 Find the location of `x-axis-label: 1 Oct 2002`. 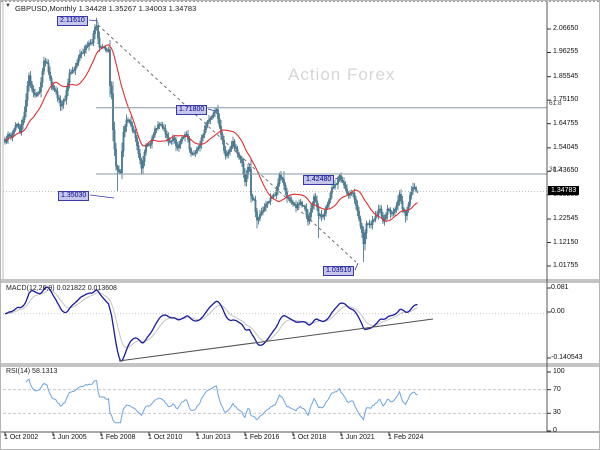

x-axis-label: 1 Oct 2002 is located at coordinates (21, 437).